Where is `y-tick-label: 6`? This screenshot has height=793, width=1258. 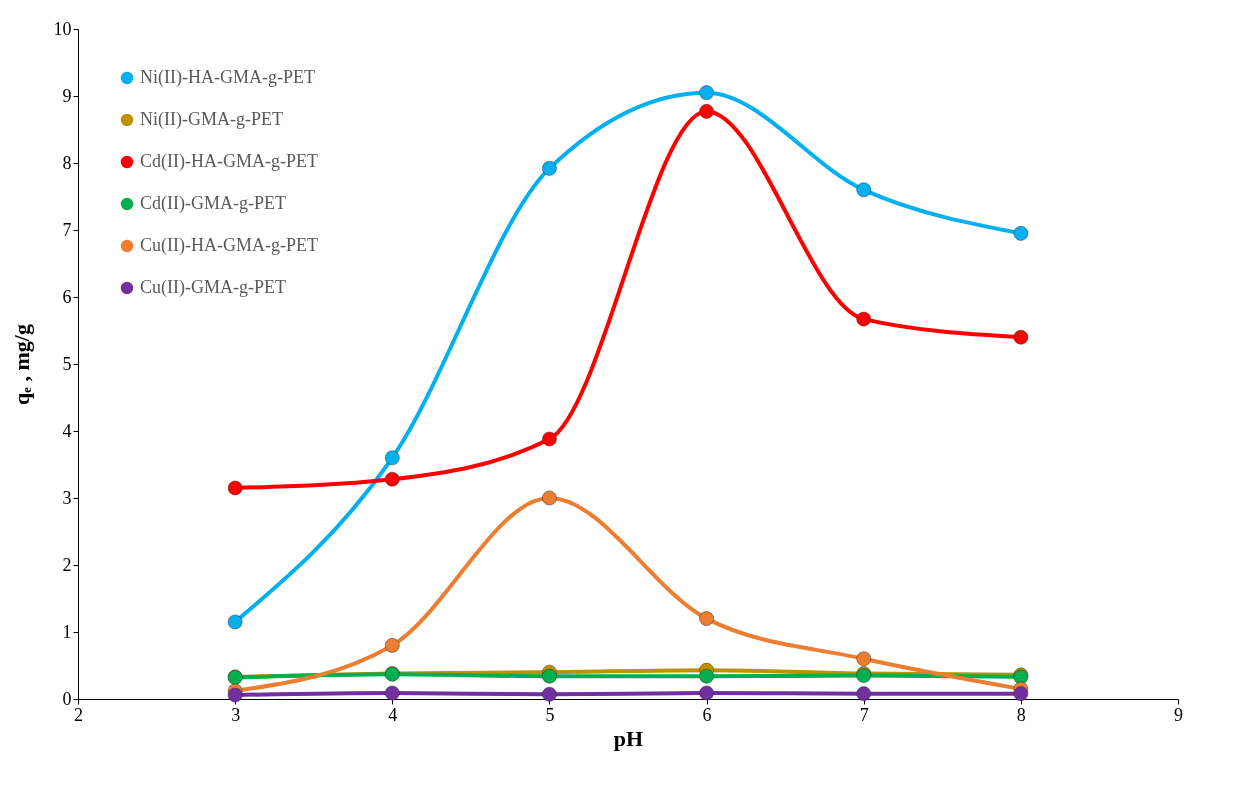 y-tick-label: 6 is located at coordinates (67, 296).